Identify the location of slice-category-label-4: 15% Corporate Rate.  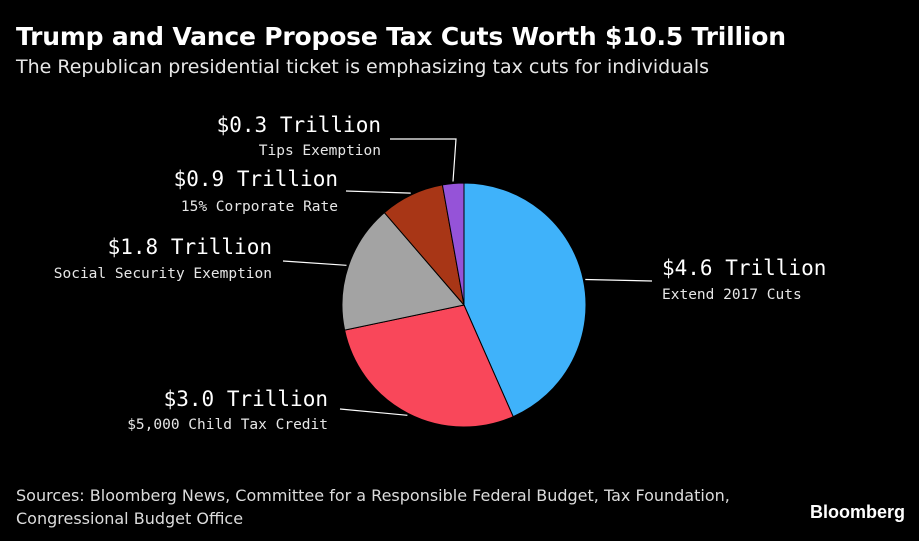
(259, 207).